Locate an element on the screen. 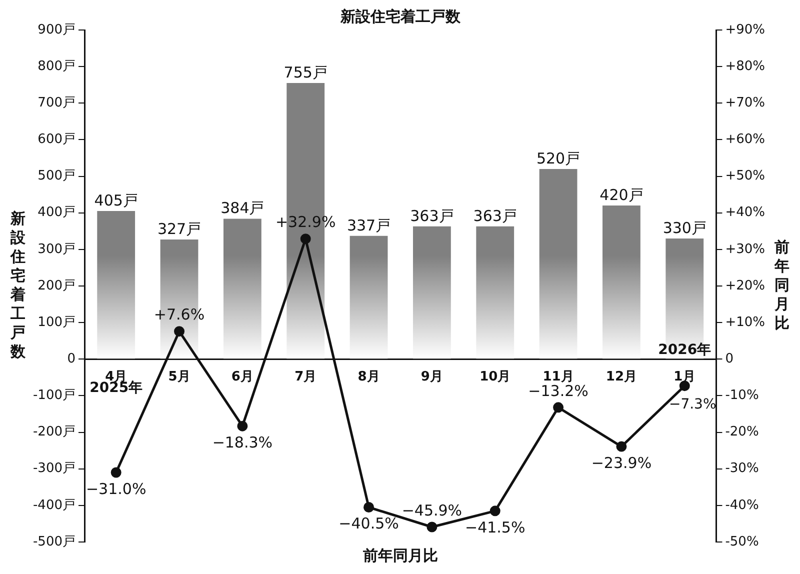  data-label: −41.5% is located at coordinates (495, 527).